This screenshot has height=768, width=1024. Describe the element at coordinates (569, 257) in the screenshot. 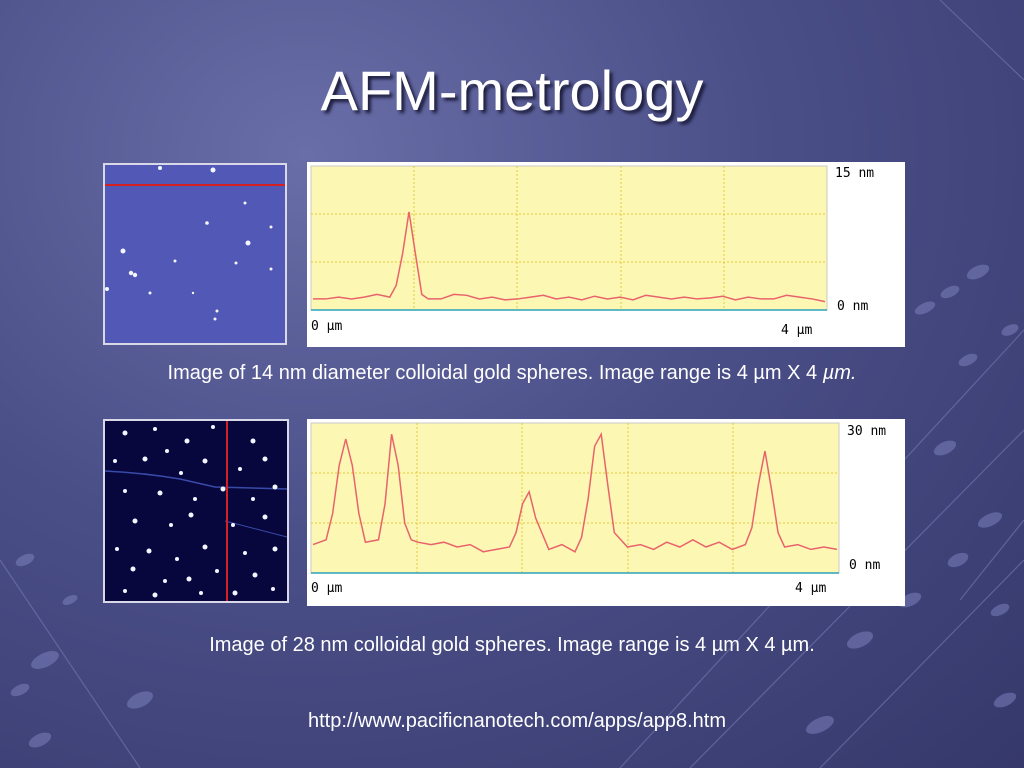

I see `profile-series-line` at that location.